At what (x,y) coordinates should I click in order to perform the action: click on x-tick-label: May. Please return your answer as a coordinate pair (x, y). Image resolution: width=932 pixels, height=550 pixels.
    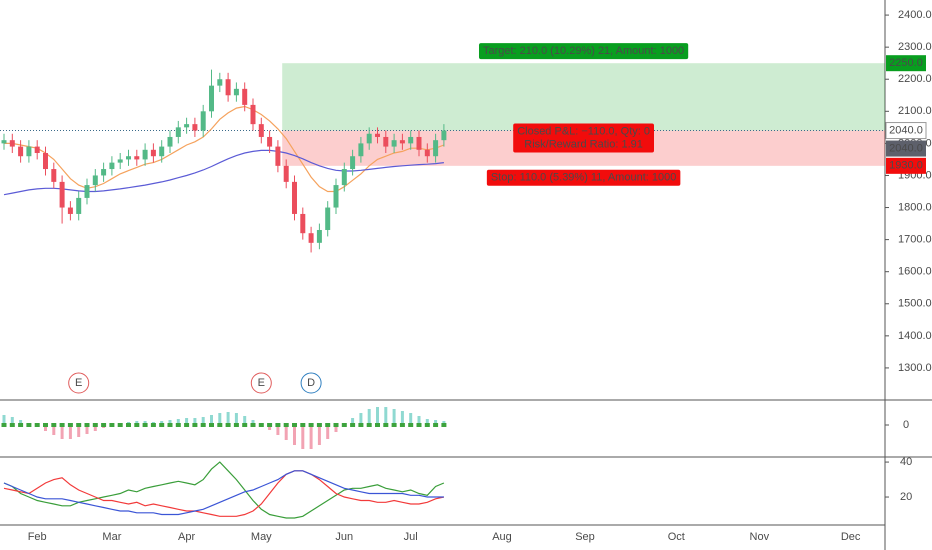
    Looking at the image, I should click on (261, 537).